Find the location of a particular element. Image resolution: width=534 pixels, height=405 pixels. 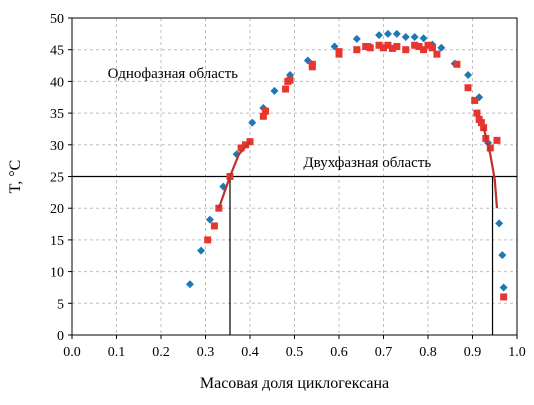

fit-curves is located at coordinates (358, 168).